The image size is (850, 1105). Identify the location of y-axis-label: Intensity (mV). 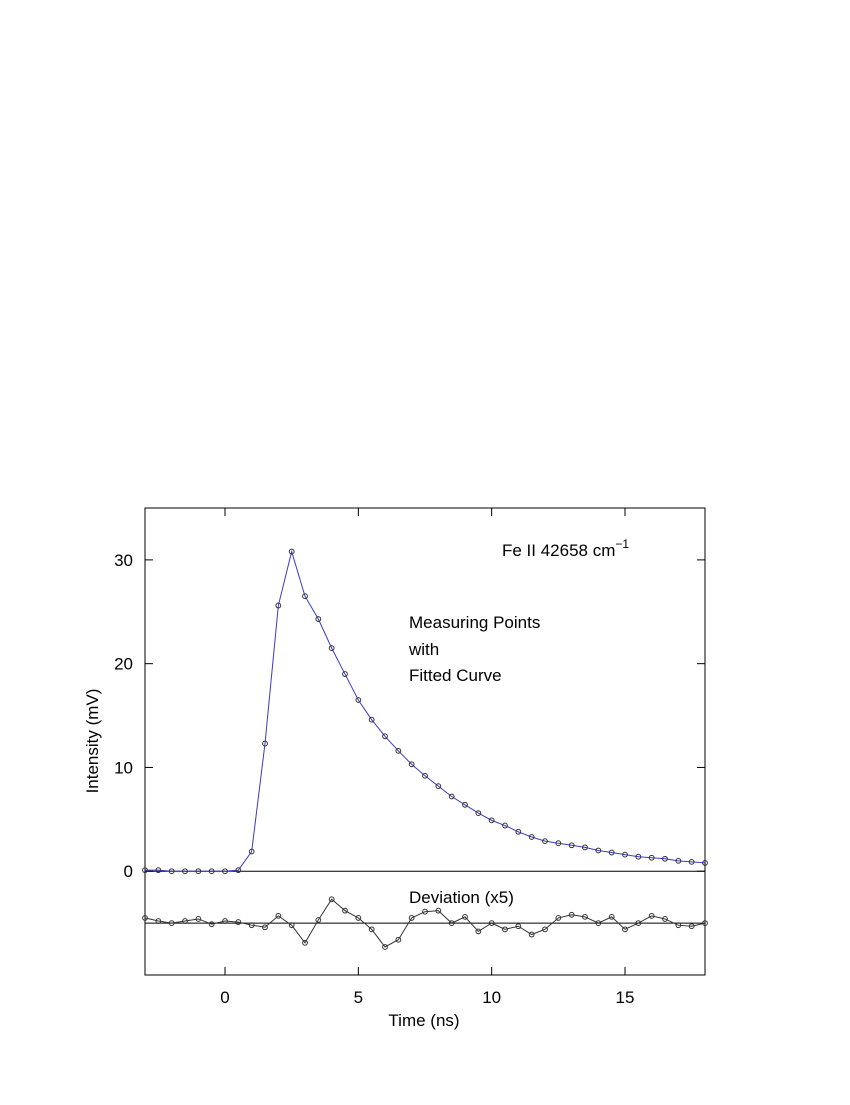
(92, 741).